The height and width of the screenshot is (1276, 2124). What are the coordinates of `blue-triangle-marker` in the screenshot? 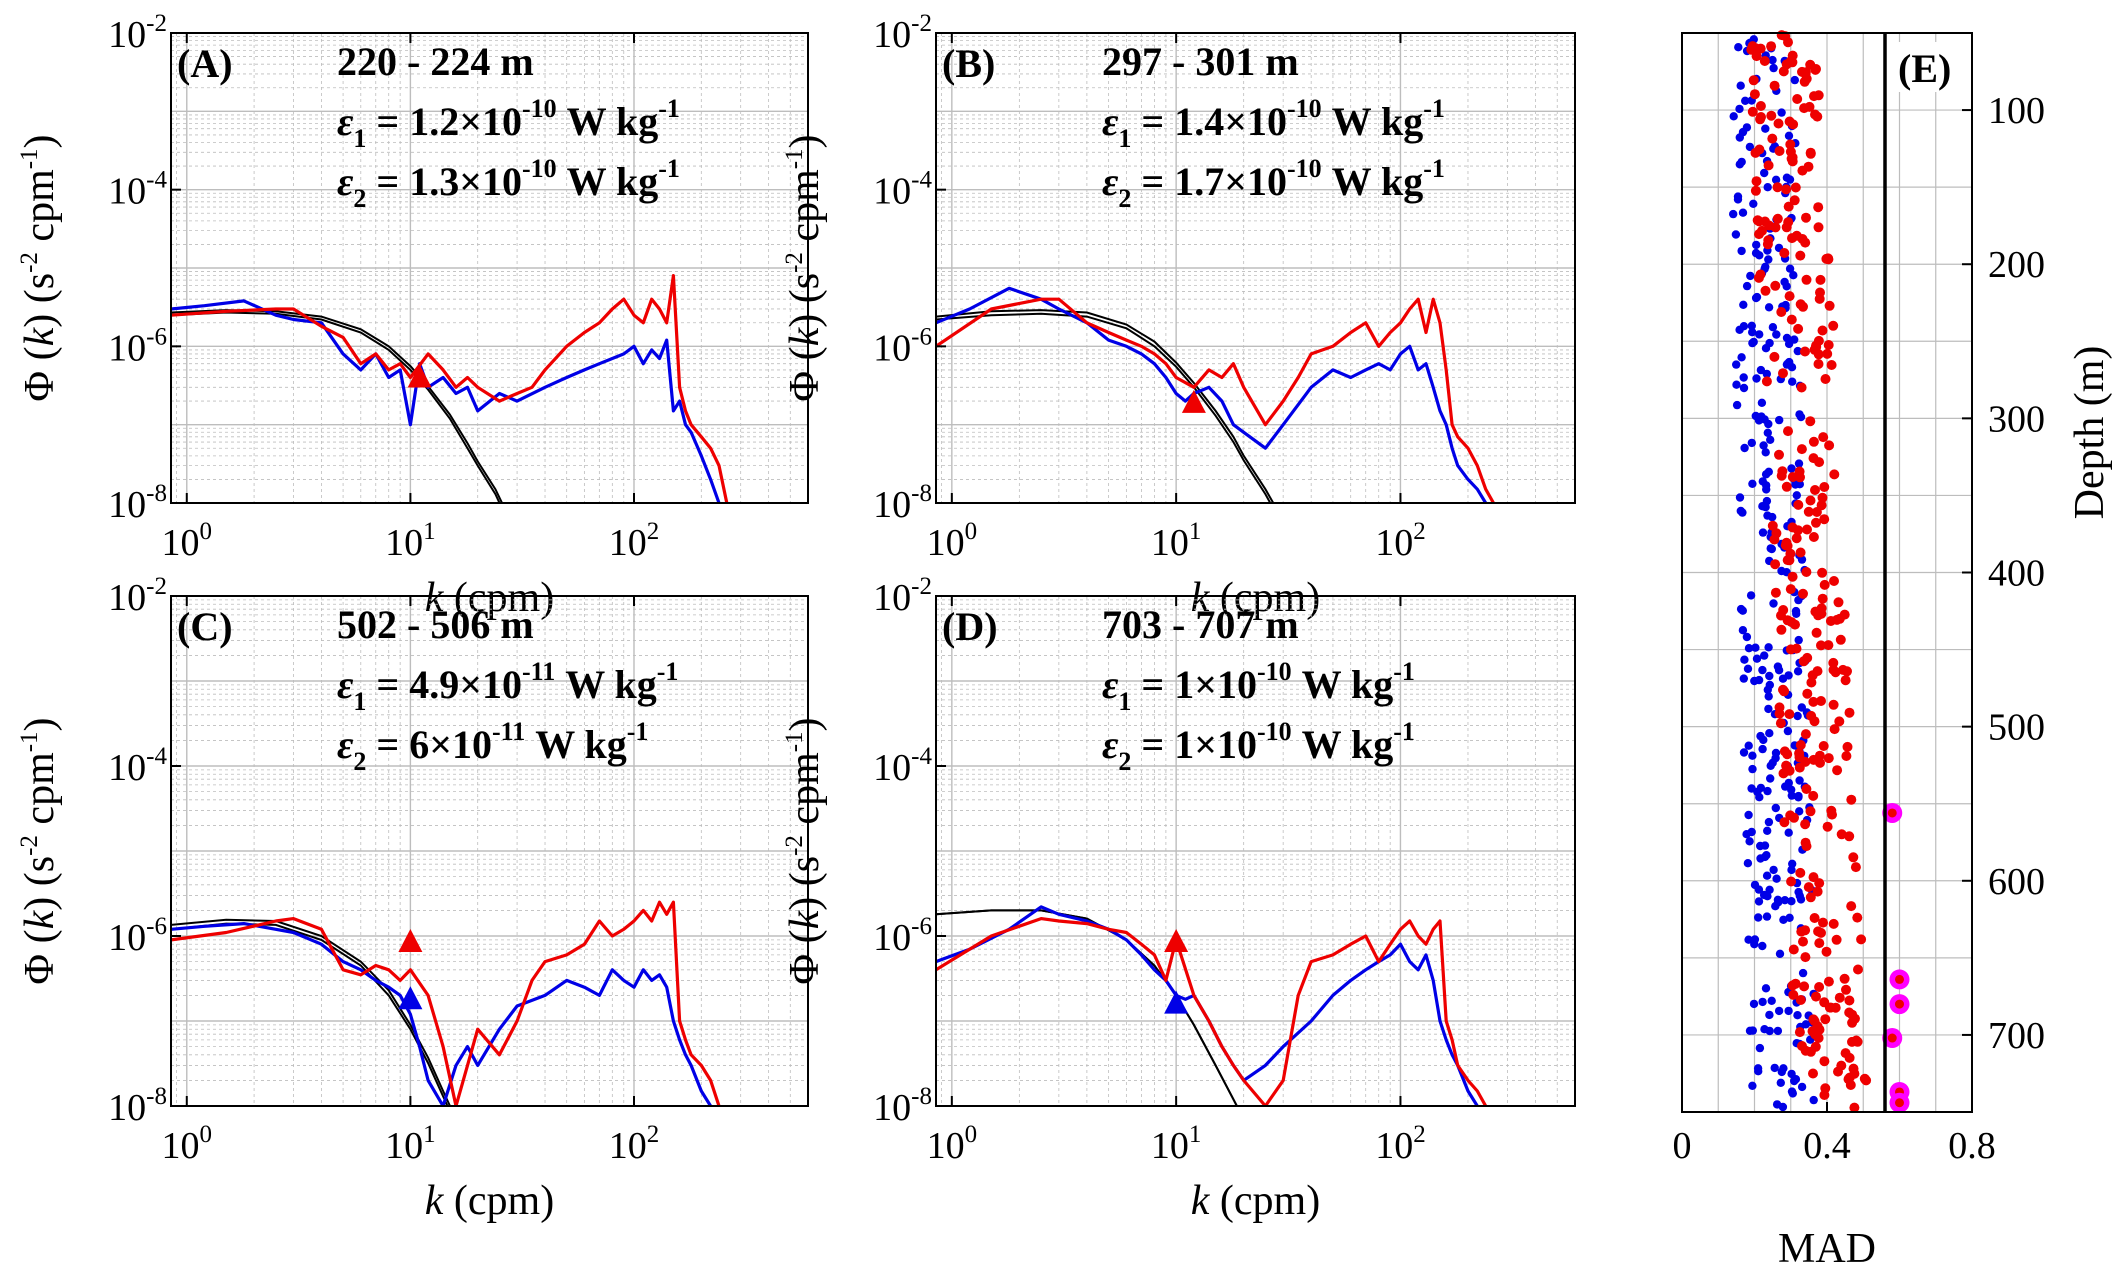 It's located at (410, 998).